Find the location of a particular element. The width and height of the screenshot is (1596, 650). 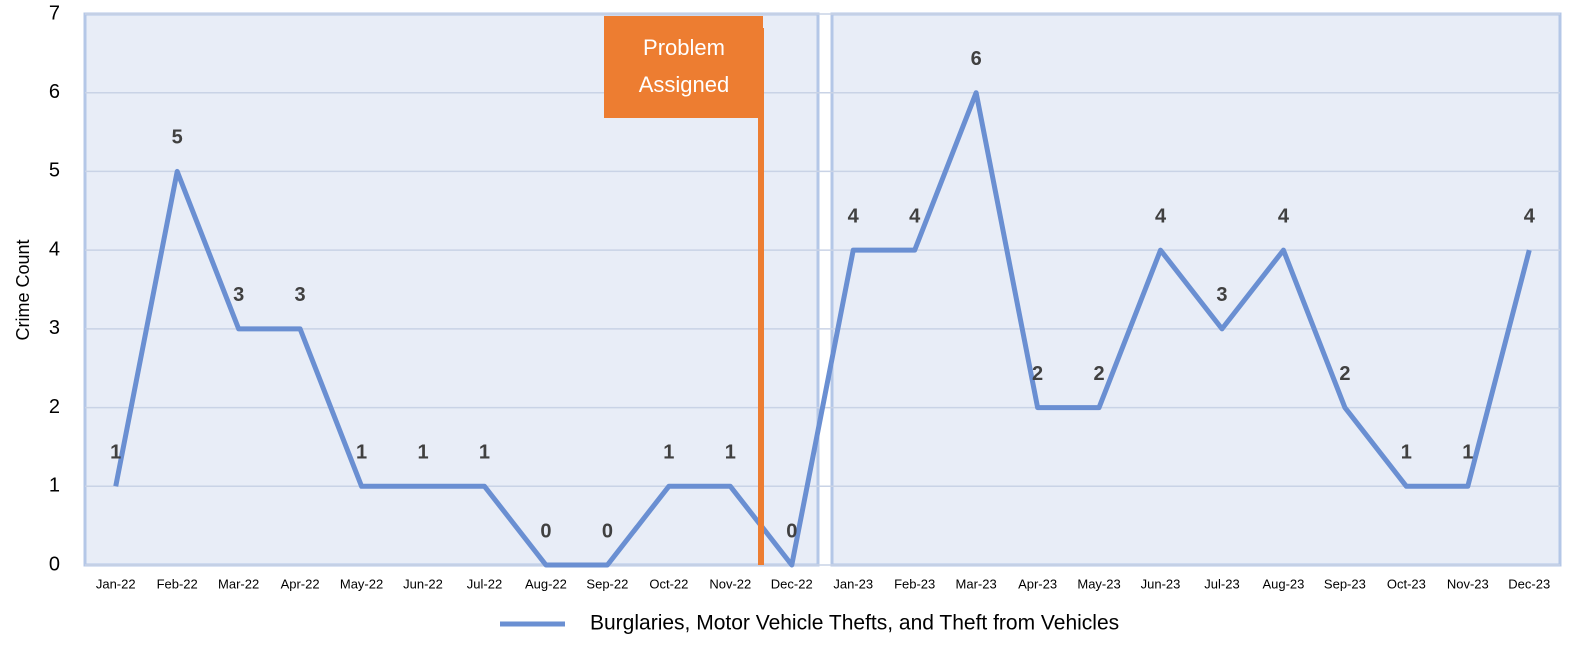

x-tick-label: Oct-22 is located at coordinates (668, 583).